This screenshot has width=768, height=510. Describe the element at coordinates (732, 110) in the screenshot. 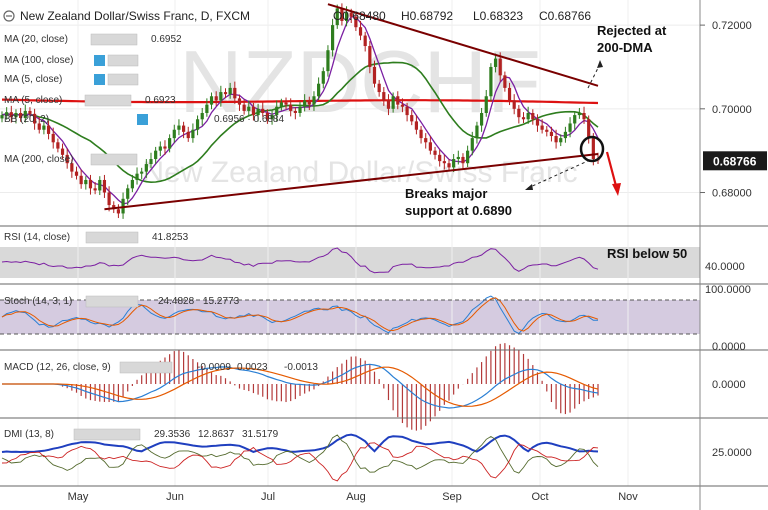

I see `y-tick-label: 0.70000` at that location.